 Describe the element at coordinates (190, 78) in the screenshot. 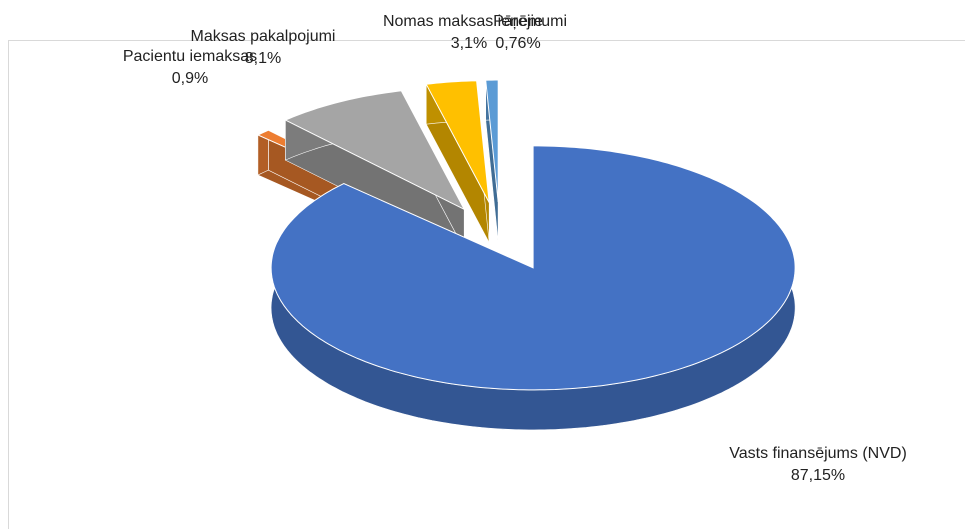

I see `data-label-value: 0,9%` at that location.